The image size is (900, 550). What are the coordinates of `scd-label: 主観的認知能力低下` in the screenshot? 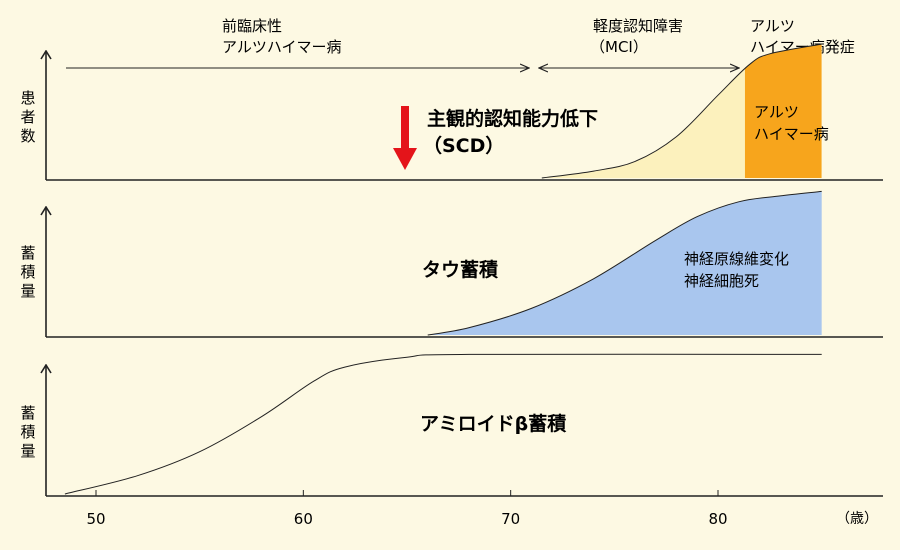 It's located at (512, 118).